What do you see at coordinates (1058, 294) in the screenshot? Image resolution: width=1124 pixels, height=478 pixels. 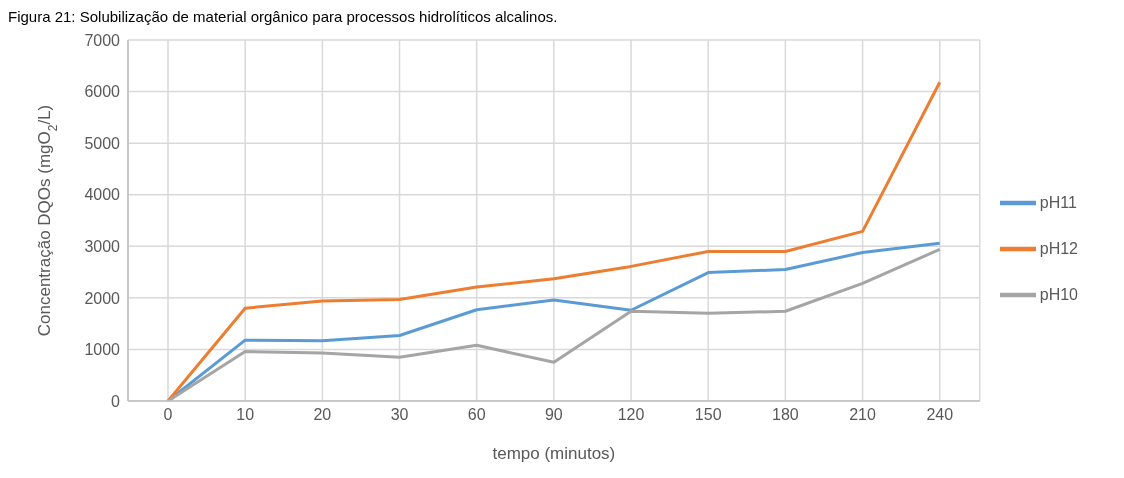 I see `legend-label: pH10` at bounding box center [1058, 294].